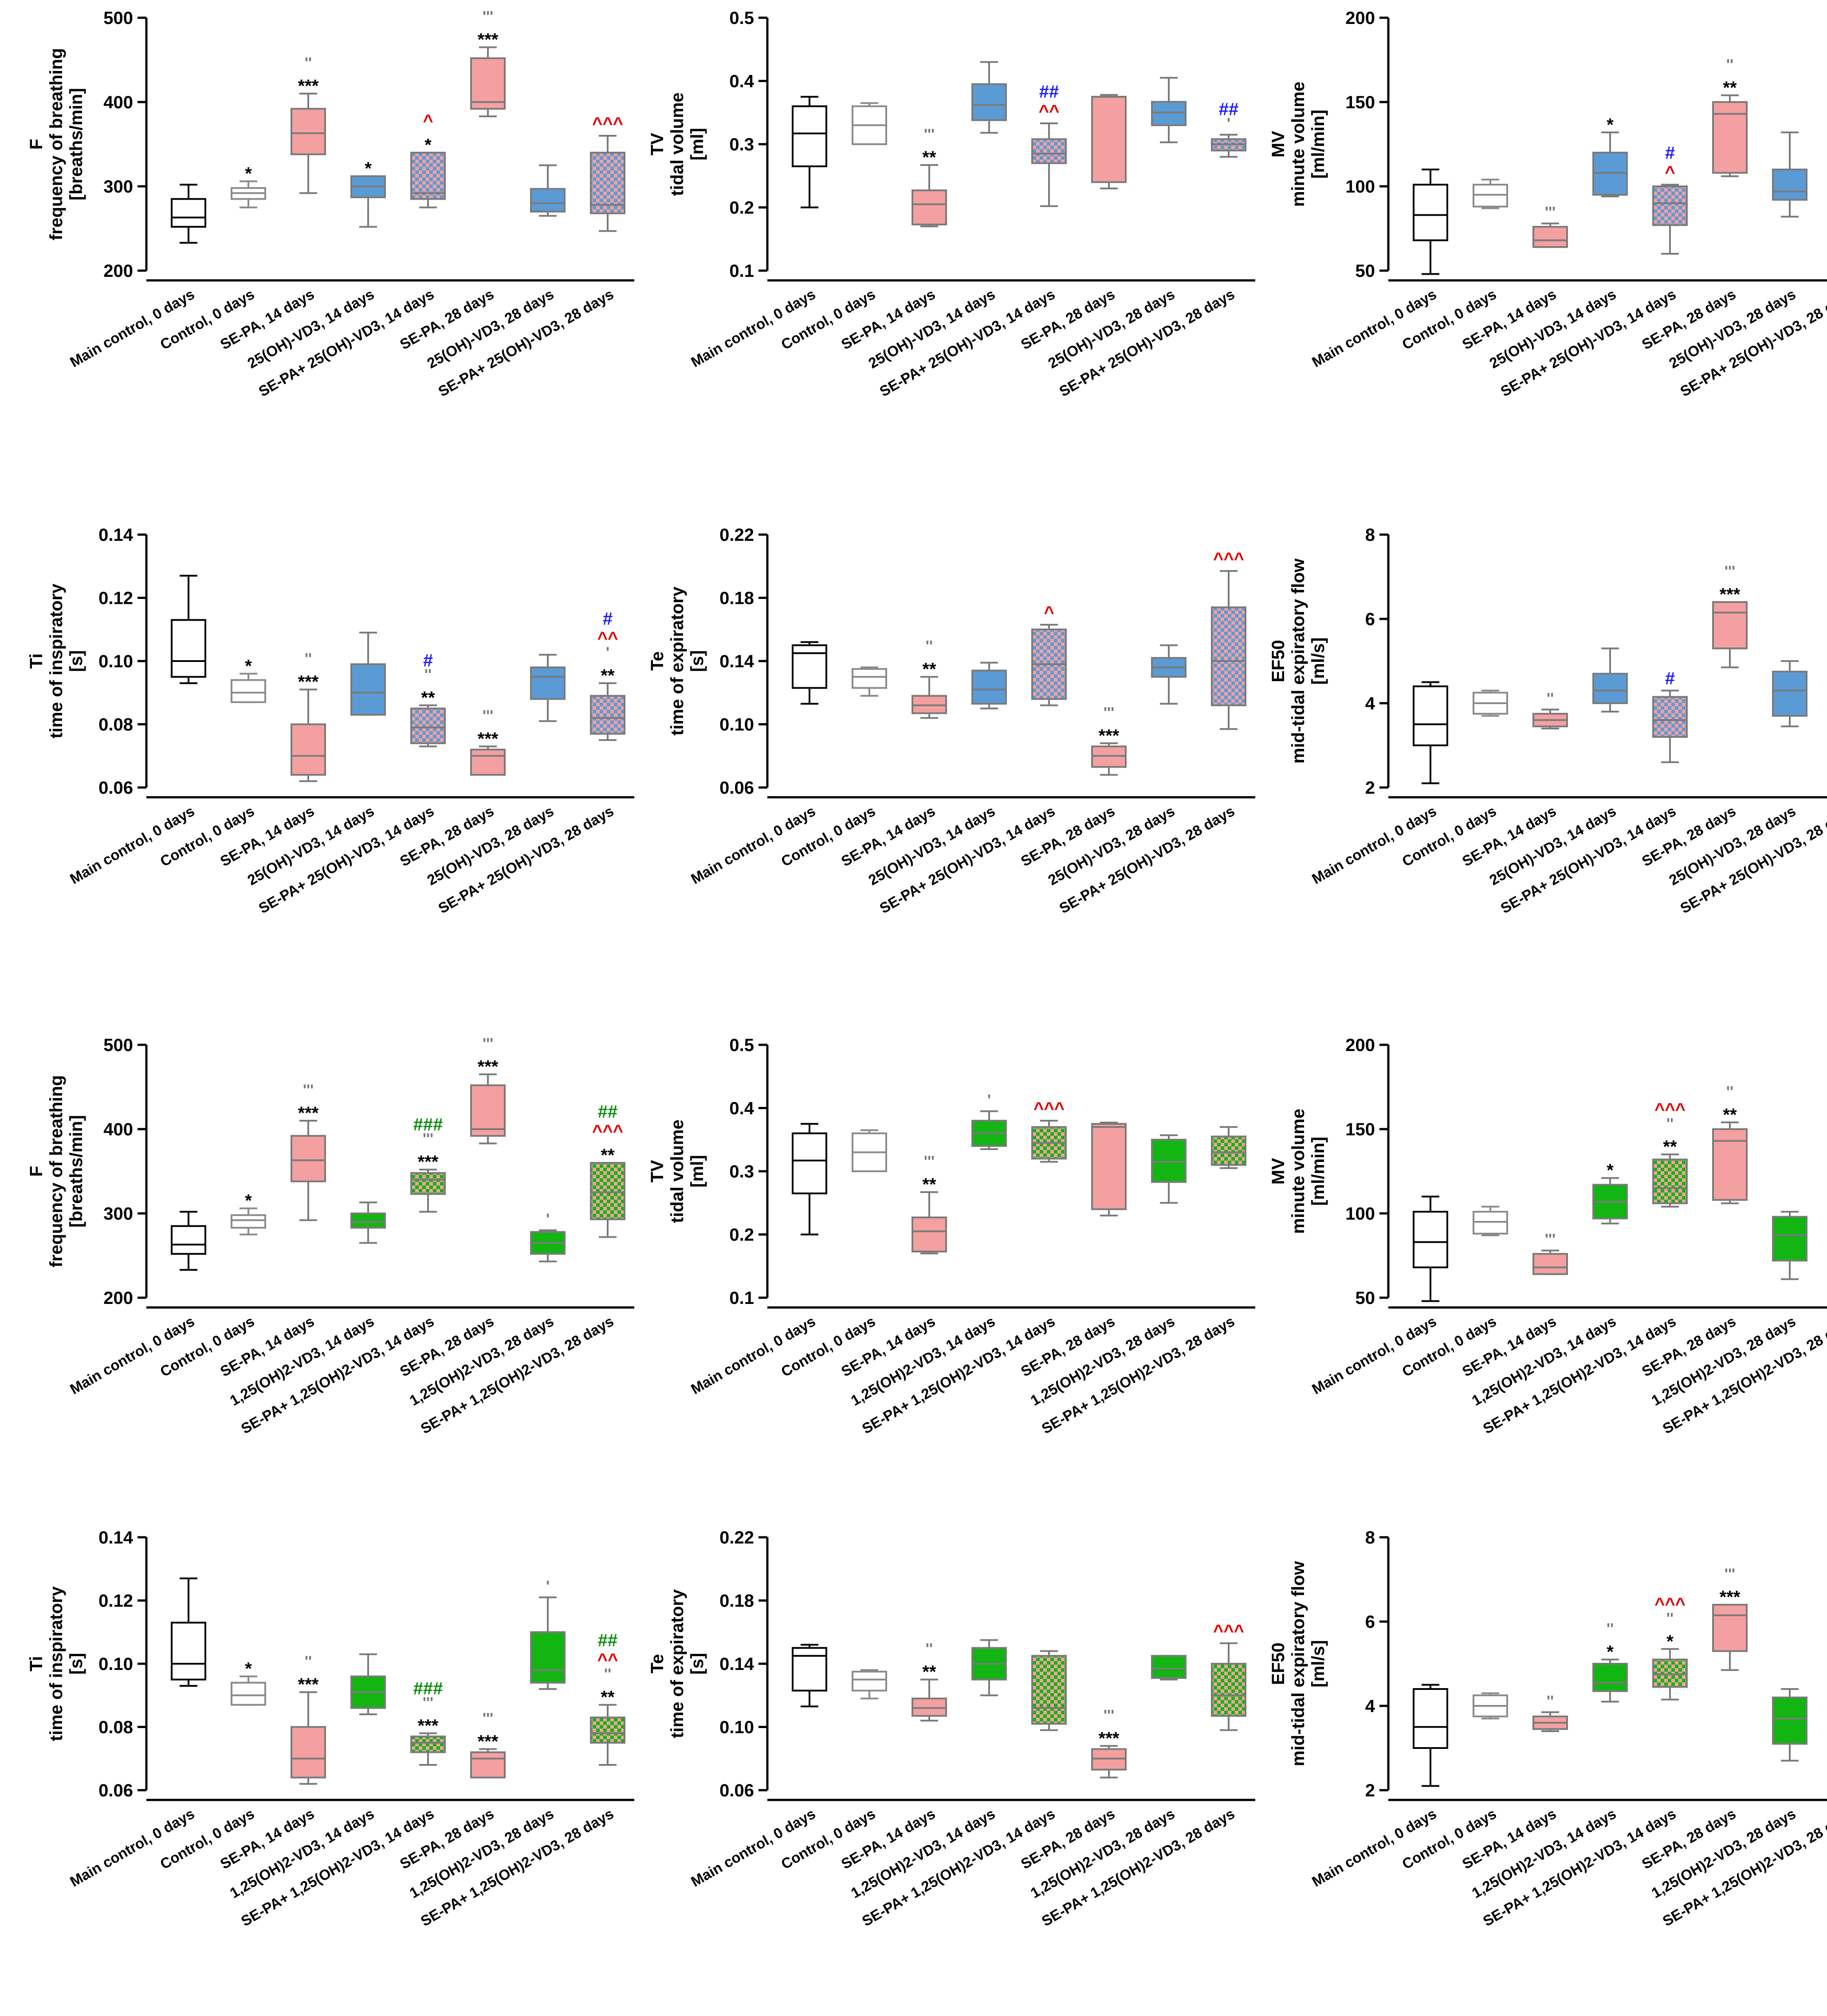 Image resolution: width=1827 pixels, height=2016 pixels. What do you see at coordinates (1670, 172) in the screenshot?
I see `significance-mark: ^` at bounding box center [1670, 172].